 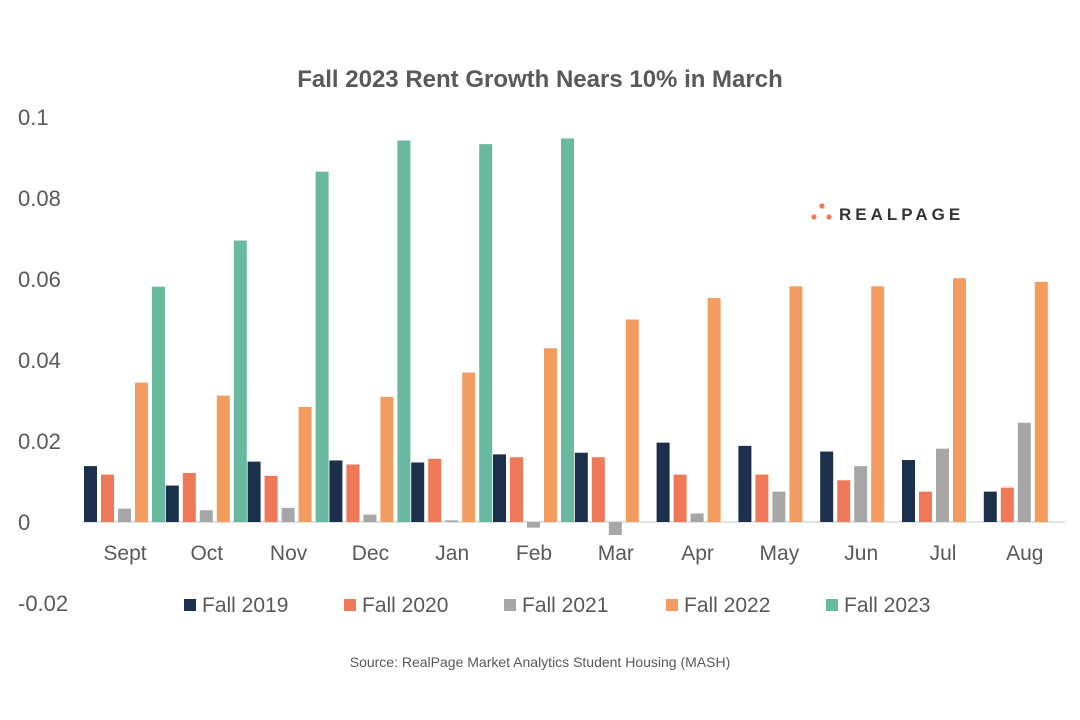 What do you see at coordinates (714, 410) in the screenshot?
I see `bar-fall-2022-apr` at bounding box center [714, 410].